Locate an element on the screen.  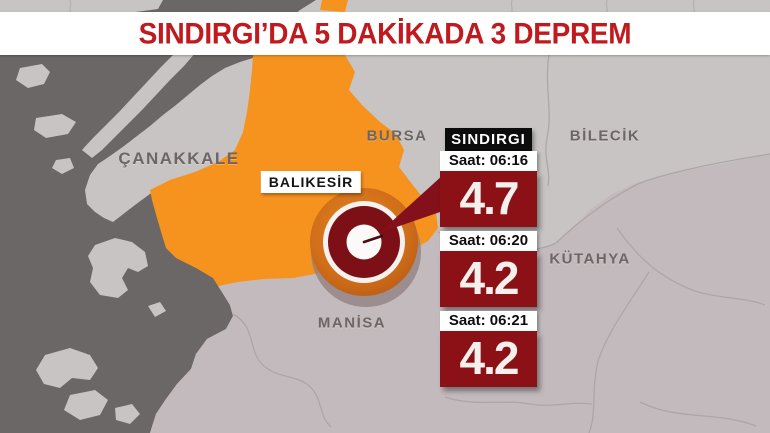
province-label-kutahya: KÜTAHYA is located at coordinates (590, 259).